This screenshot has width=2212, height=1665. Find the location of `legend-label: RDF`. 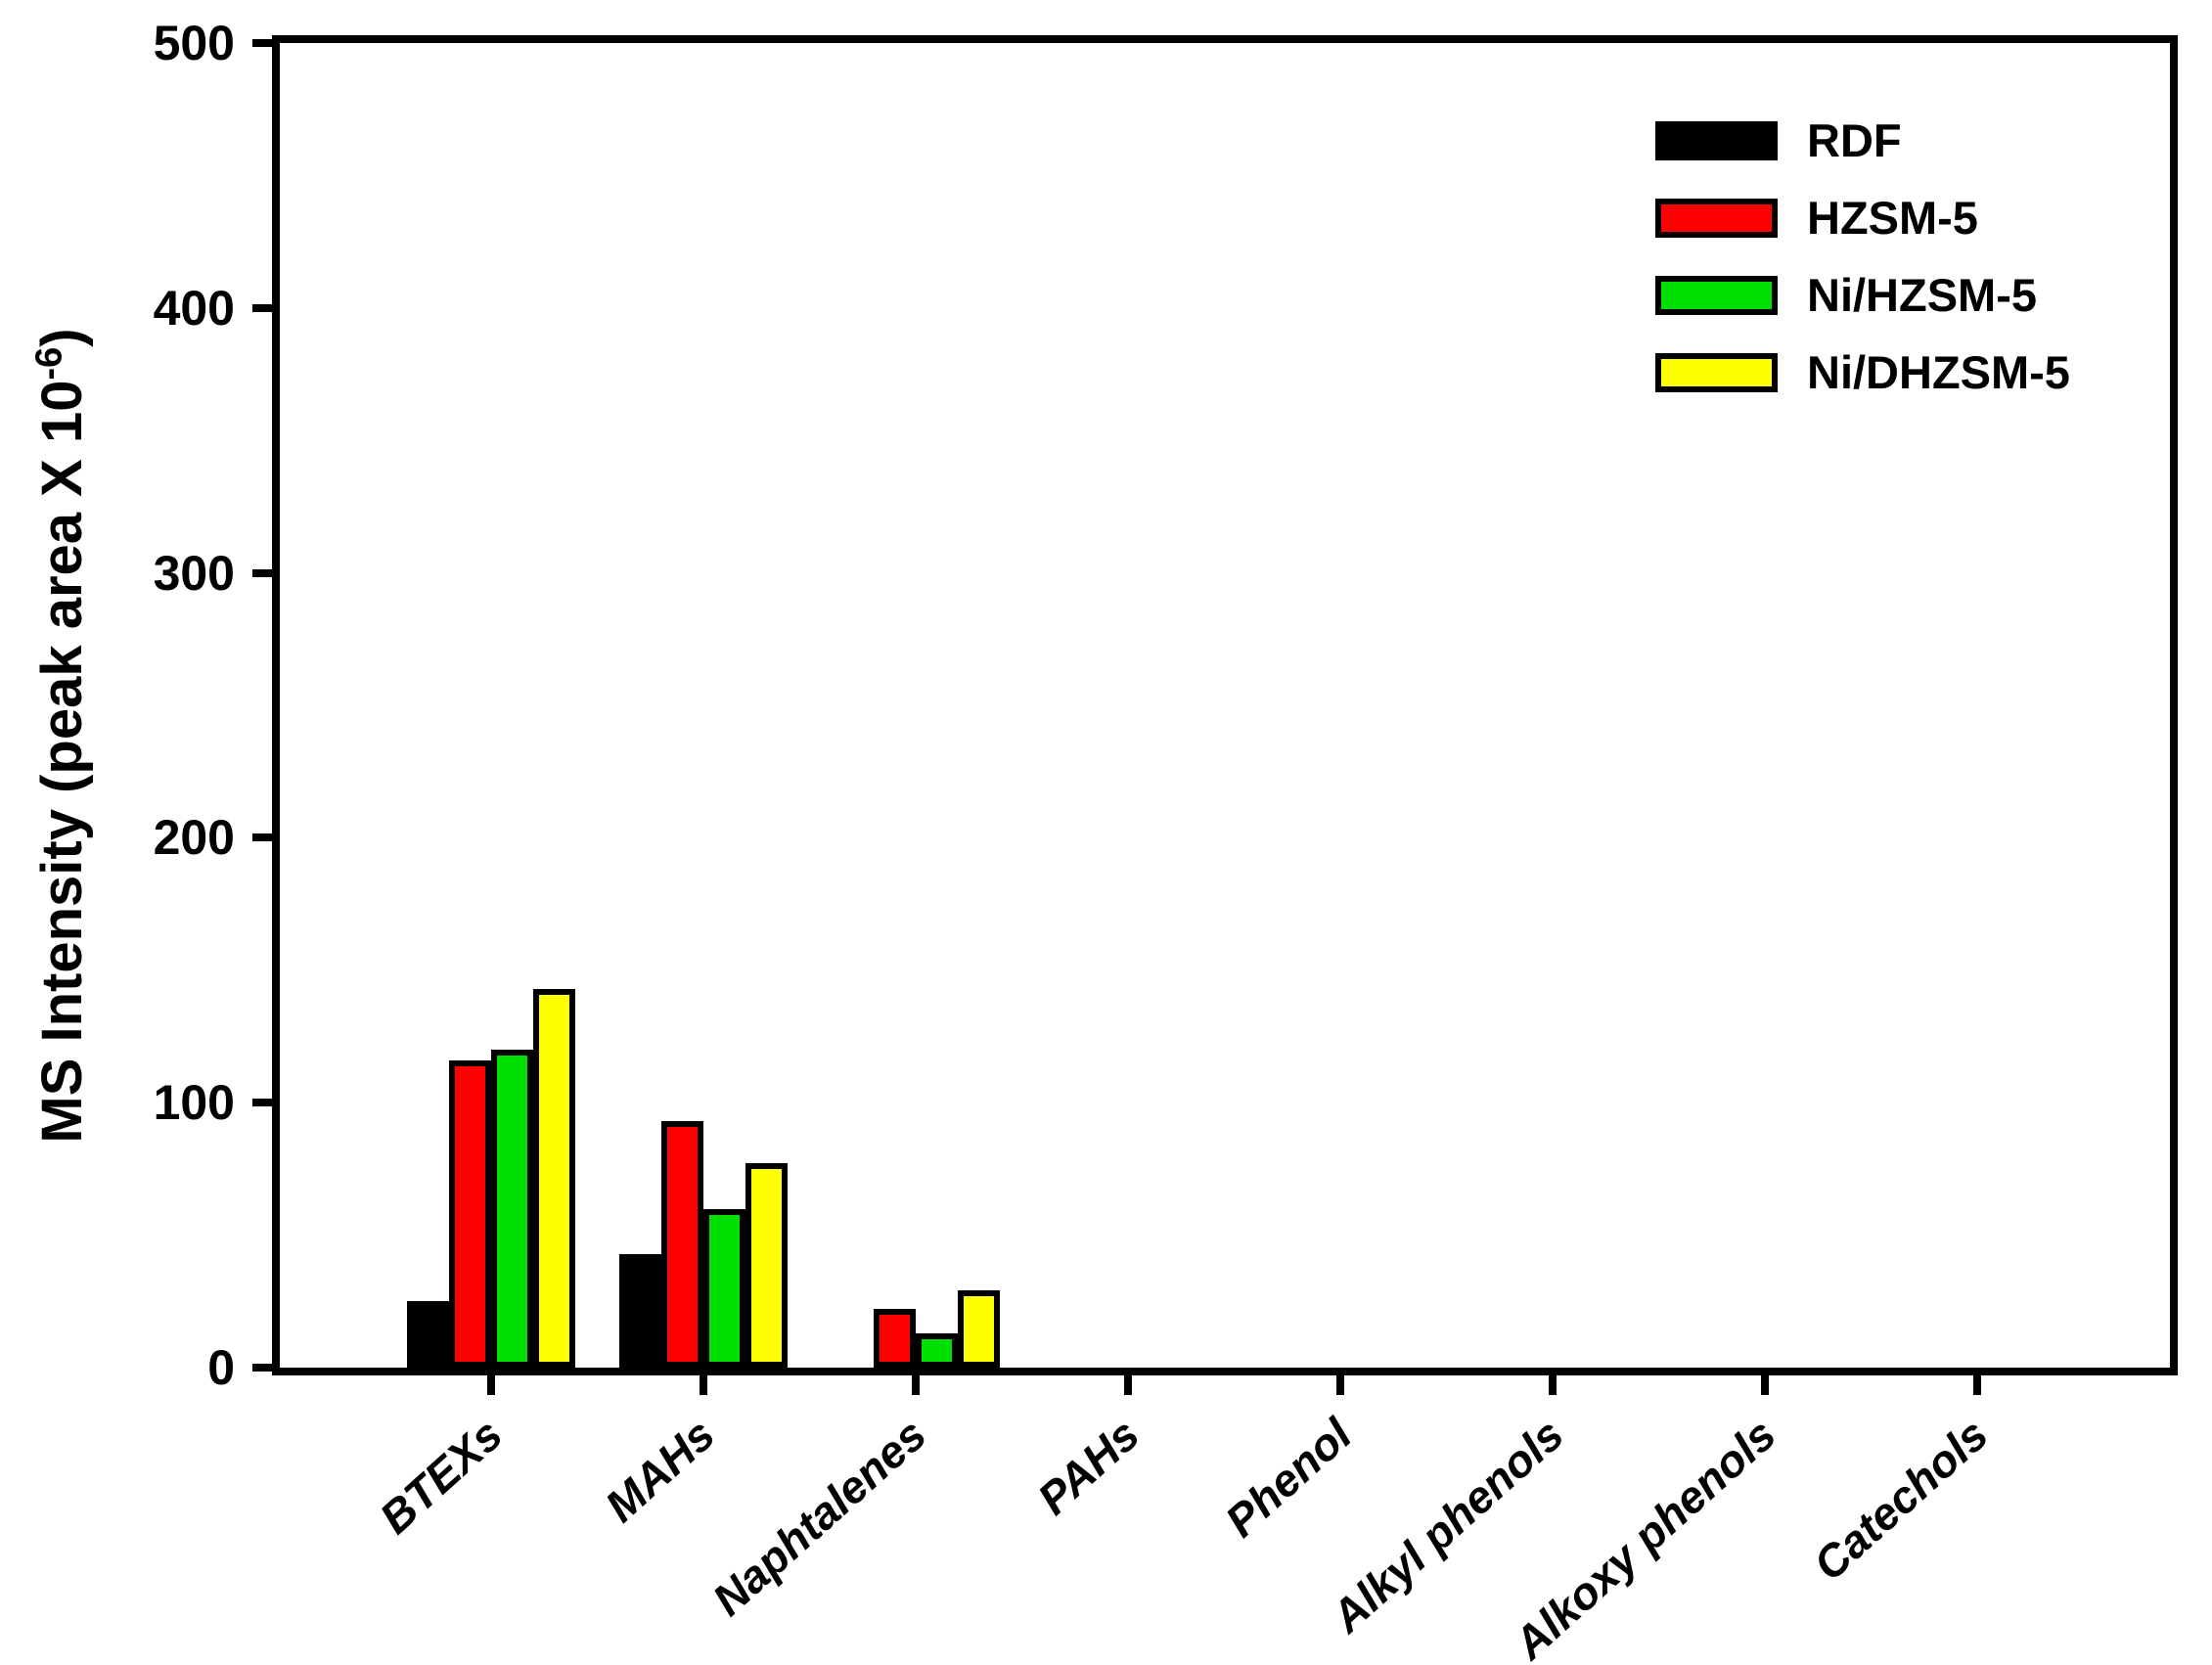

legend-label: RDF is located at coordinates (1854, 140).